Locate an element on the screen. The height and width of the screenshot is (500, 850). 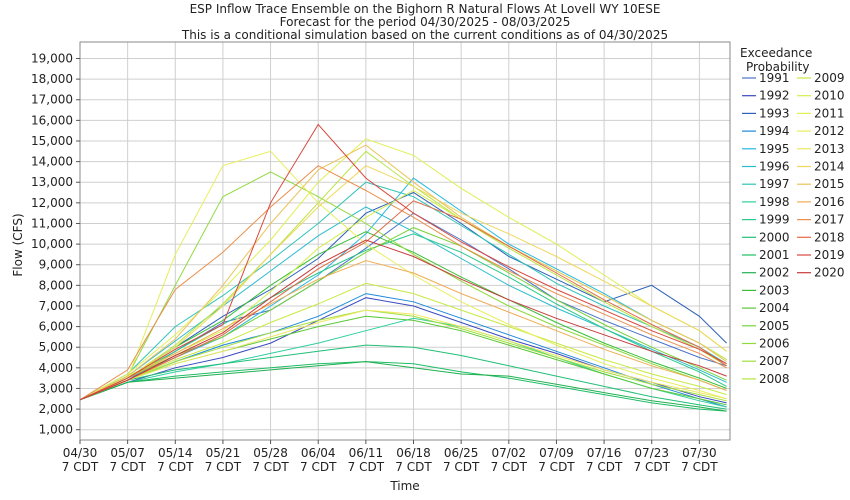
y-tick-label: 7,000 is located at coordinates (56, 306).